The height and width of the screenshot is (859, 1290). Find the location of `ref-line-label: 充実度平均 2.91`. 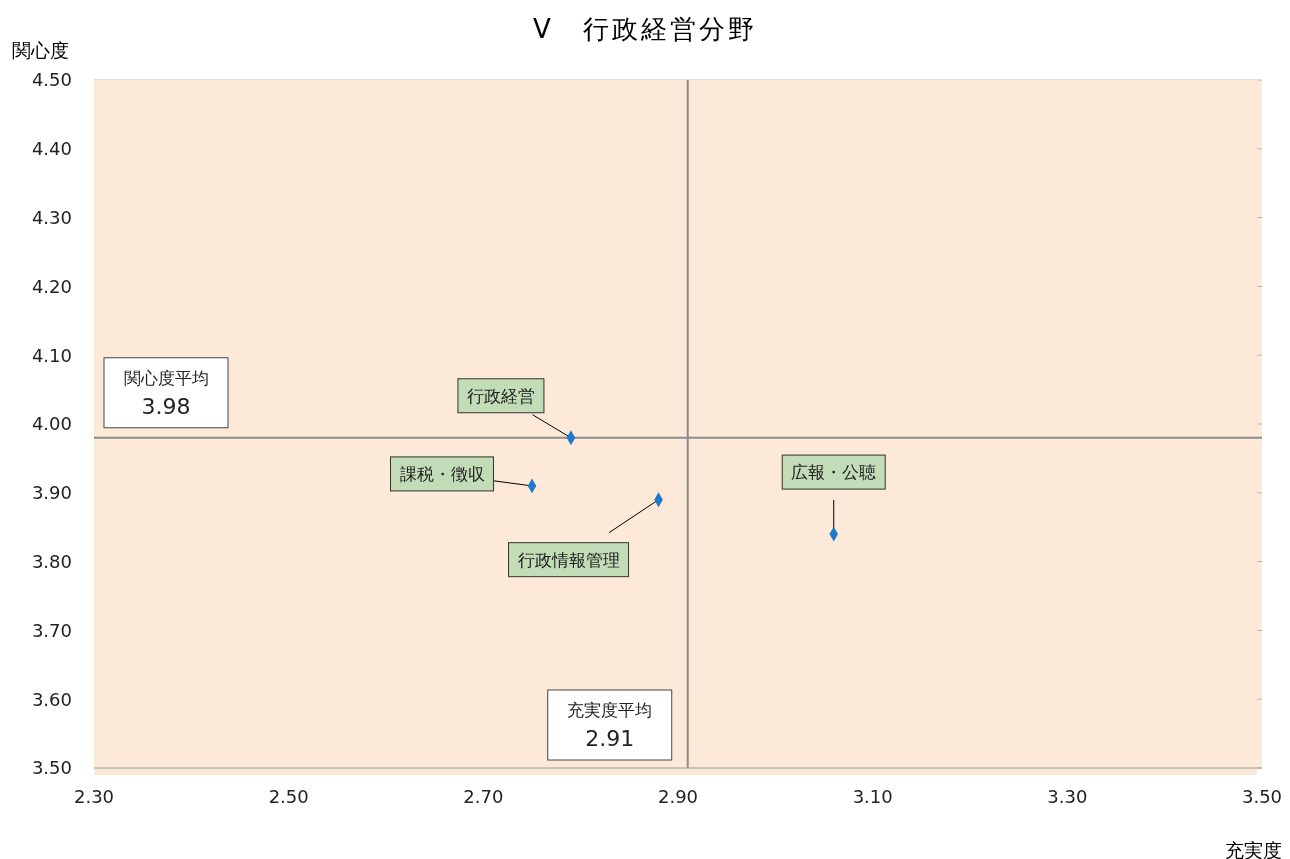

ref-line-label: 充実度平均 2.91 is located at coordinates (610, 725).